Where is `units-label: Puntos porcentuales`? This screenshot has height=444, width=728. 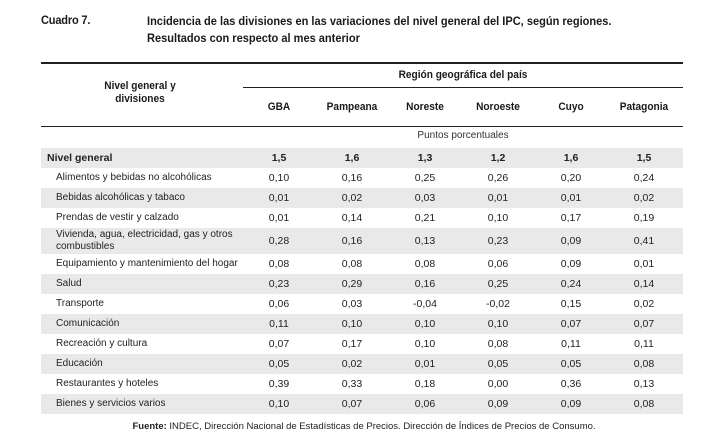 units-label: Puntos porcentuales is located at coordinates (463, 135).